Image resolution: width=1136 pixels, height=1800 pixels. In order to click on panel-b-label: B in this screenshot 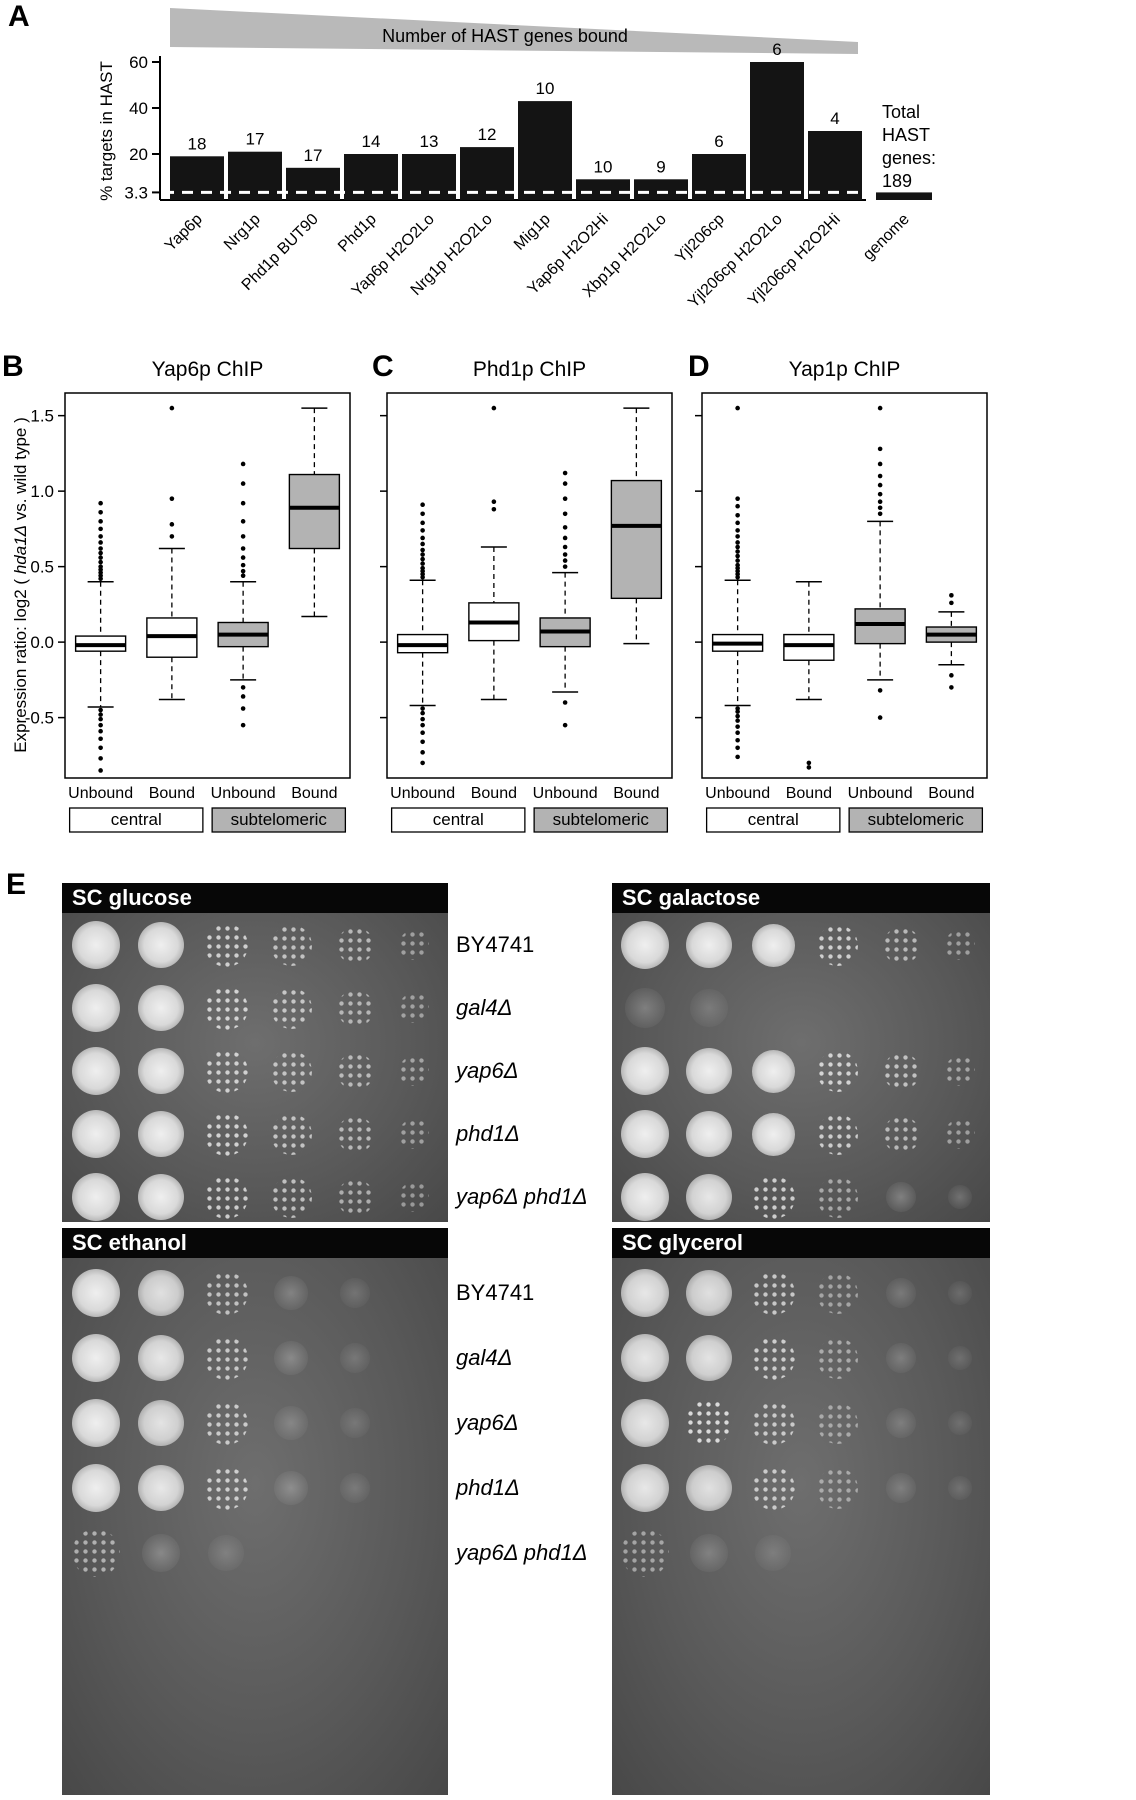, I will do `click(13, 366)`.